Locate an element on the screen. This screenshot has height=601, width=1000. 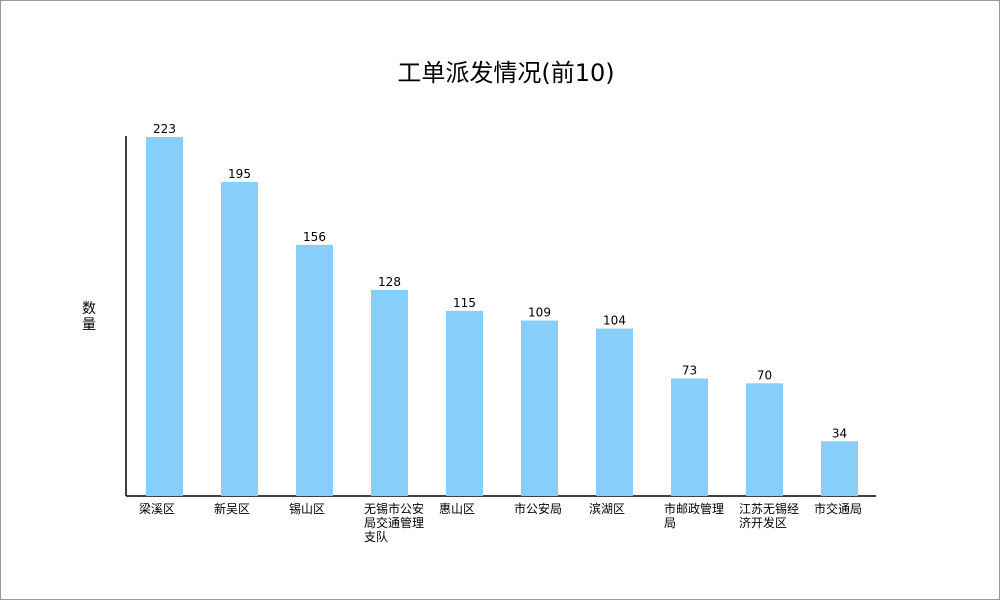
category-label-3: 锡山区 is located at coordinates (307, 508).